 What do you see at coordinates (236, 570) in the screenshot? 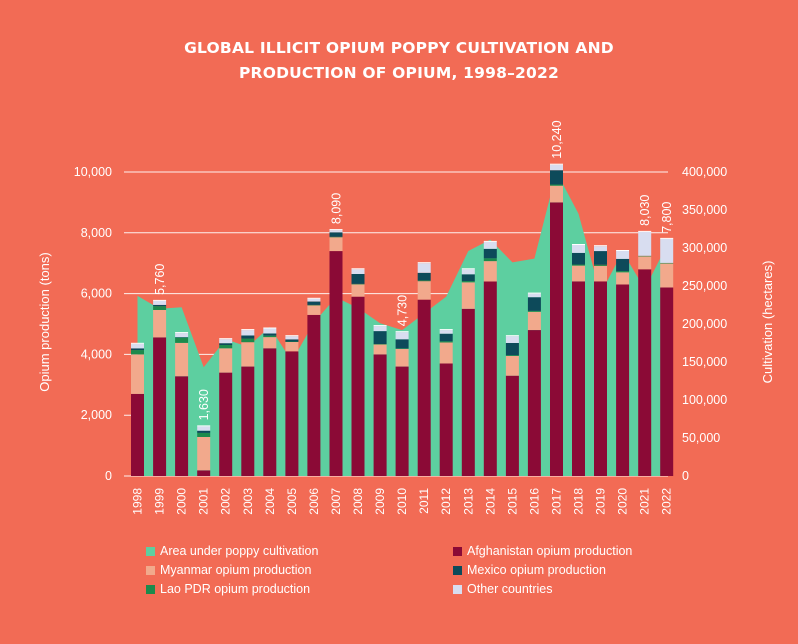
I see `legend-label: Myanmar opium production` at bounding box center [236, 570].